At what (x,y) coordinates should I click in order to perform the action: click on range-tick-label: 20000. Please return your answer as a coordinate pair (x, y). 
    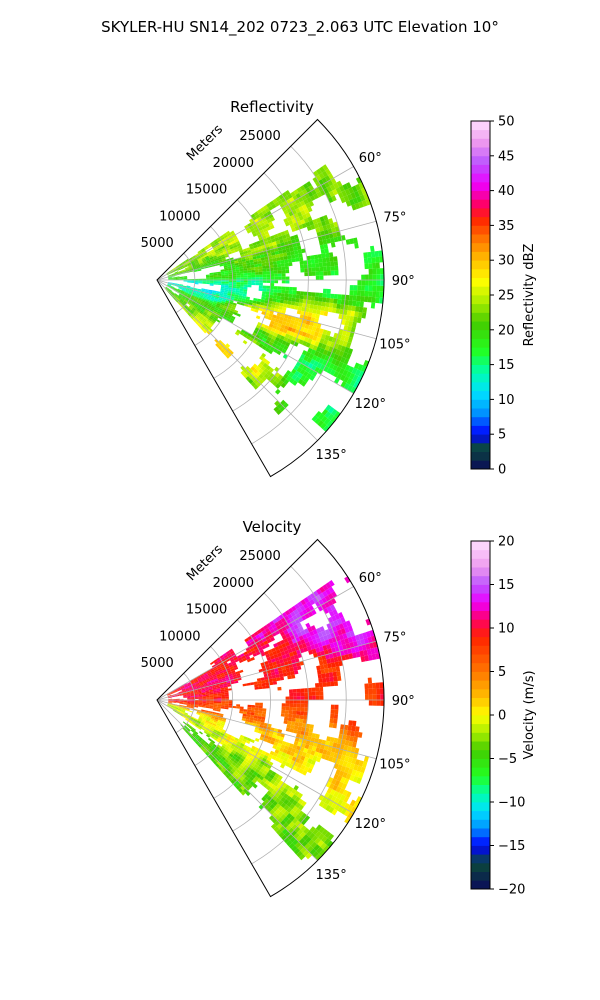
    Looking at the image, I should click on (233, 163).